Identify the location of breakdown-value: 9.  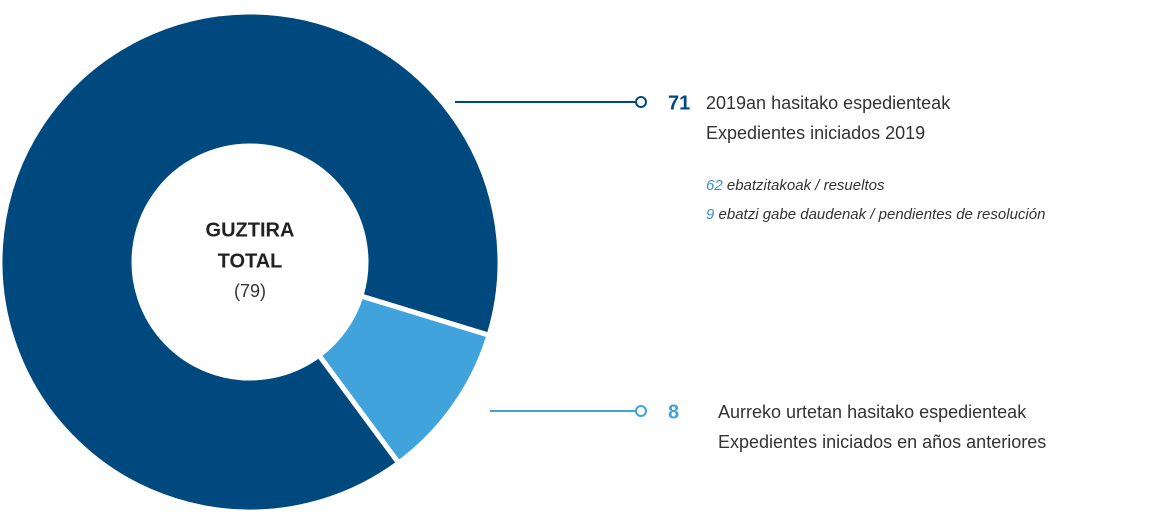
(710, 214).